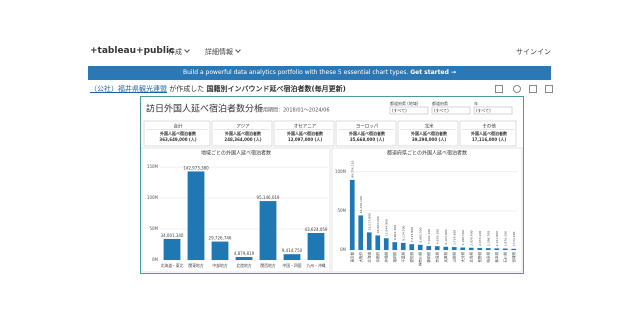 This screenshot has height=320, width=640. What do you see at coordinates (243, 127) in the screenshot?
I see `kpi-region: アジア` at bounding box center [243, 127].